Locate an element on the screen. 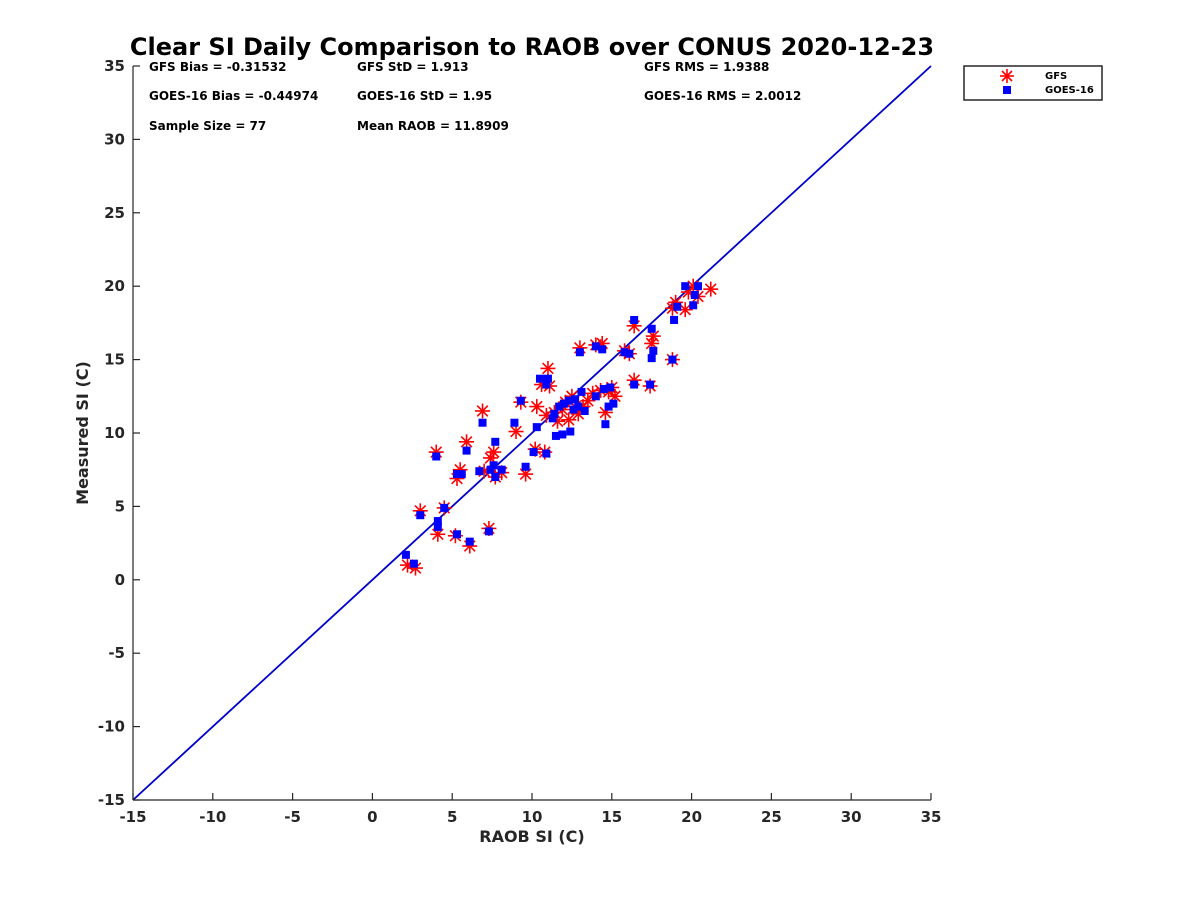 The height and width of the screenshot is (900, 1200). stat-gfs-std: GFS StD = 1.913 is located at coordinates (413, 67).